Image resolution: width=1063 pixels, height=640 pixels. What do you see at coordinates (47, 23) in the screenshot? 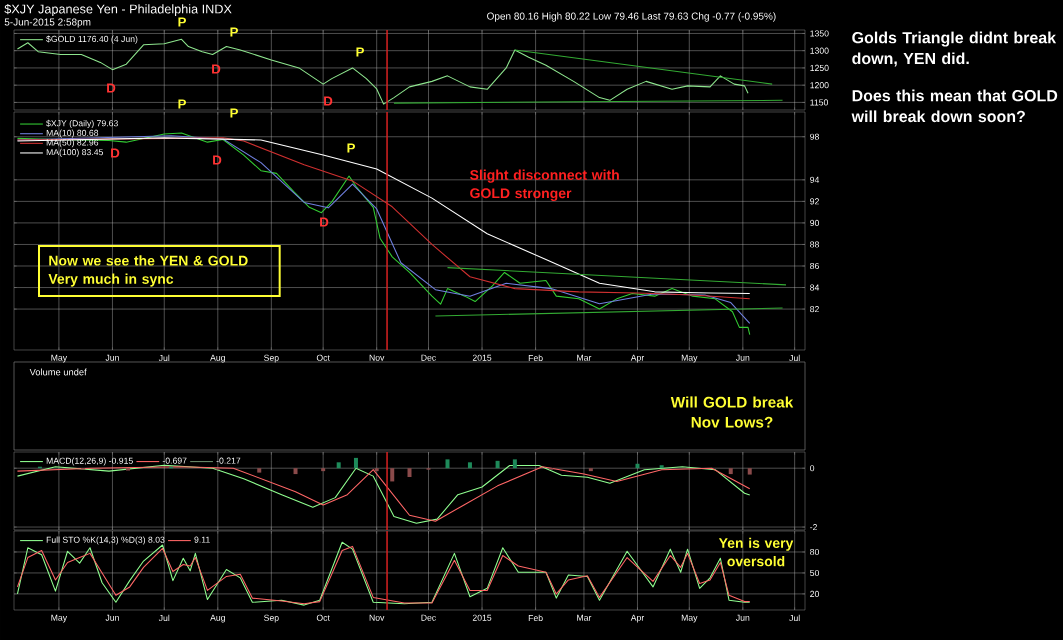
I see `chart-subtitle: 5-Jun-2015 2:58pm` at bounding box center [47, 23].